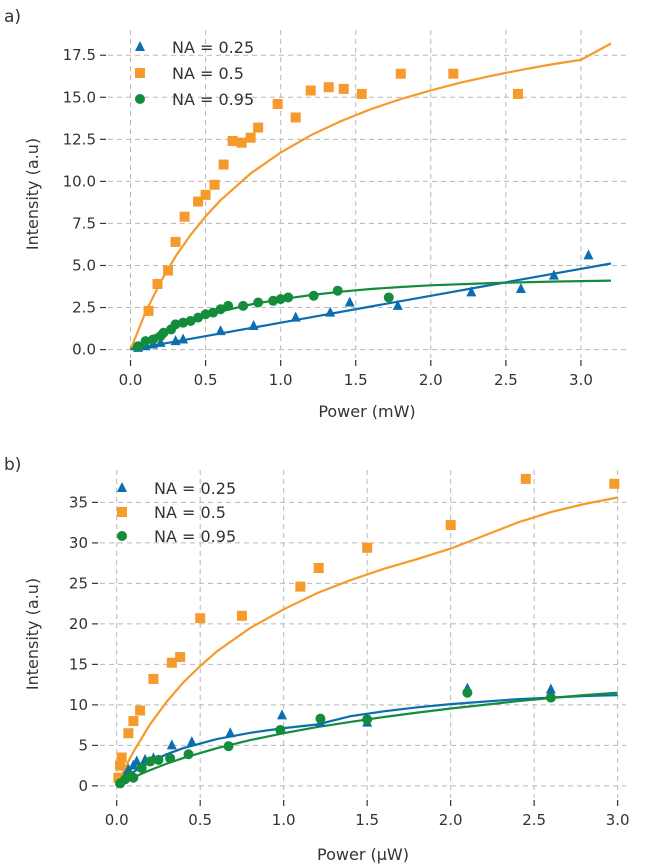  I want to click on x-tick-label: 1.0, so click(281, 380).